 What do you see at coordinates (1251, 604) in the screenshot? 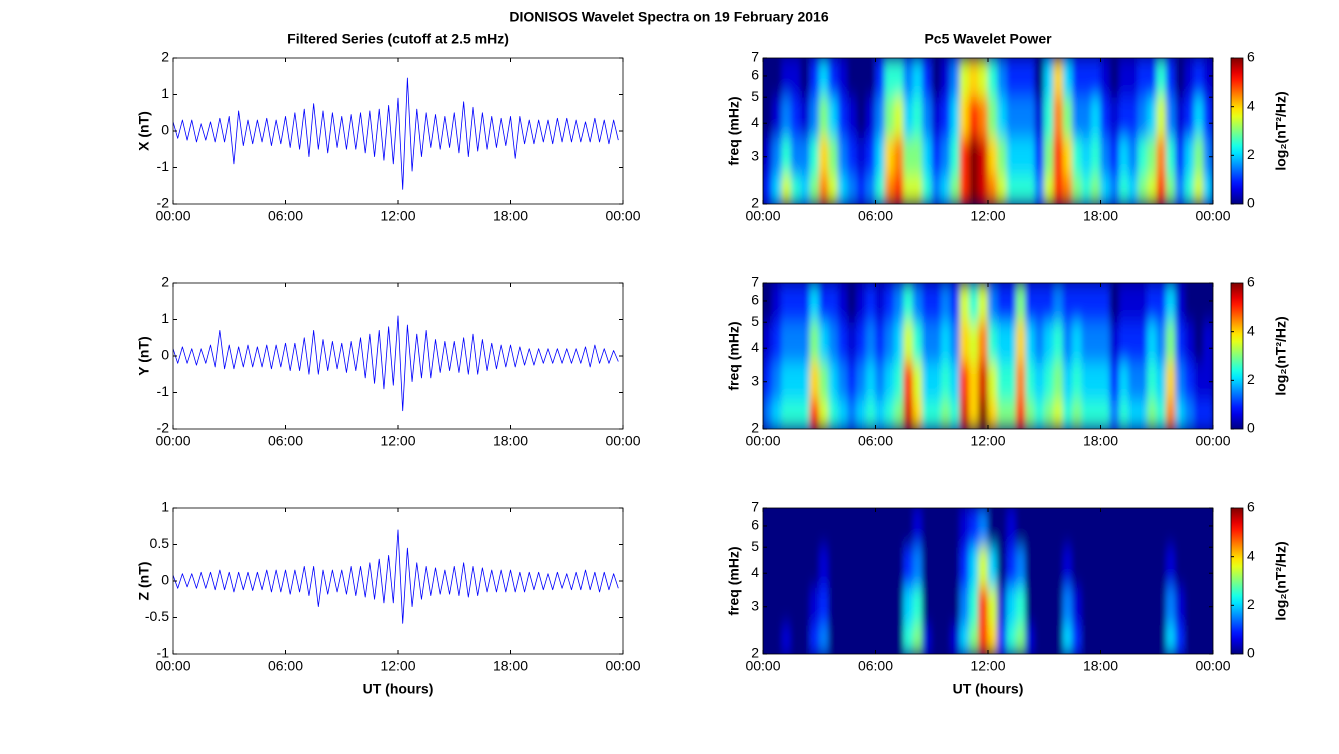
I see `colorbar-tick-label: 2` at bounding box center [1251, 604].